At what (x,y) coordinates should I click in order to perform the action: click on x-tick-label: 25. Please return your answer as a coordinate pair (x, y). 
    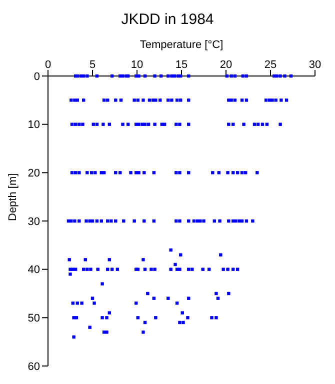
    Looking at the image, I should click on (270, 65).